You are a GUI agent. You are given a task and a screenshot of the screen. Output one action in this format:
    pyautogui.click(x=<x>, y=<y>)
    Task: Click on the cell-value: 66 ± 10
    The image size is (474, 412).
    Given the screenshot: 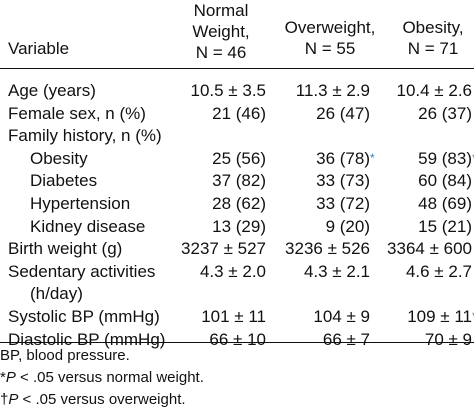 What is the action you would take?
    pyautogui.click(x=237, y=339)
    